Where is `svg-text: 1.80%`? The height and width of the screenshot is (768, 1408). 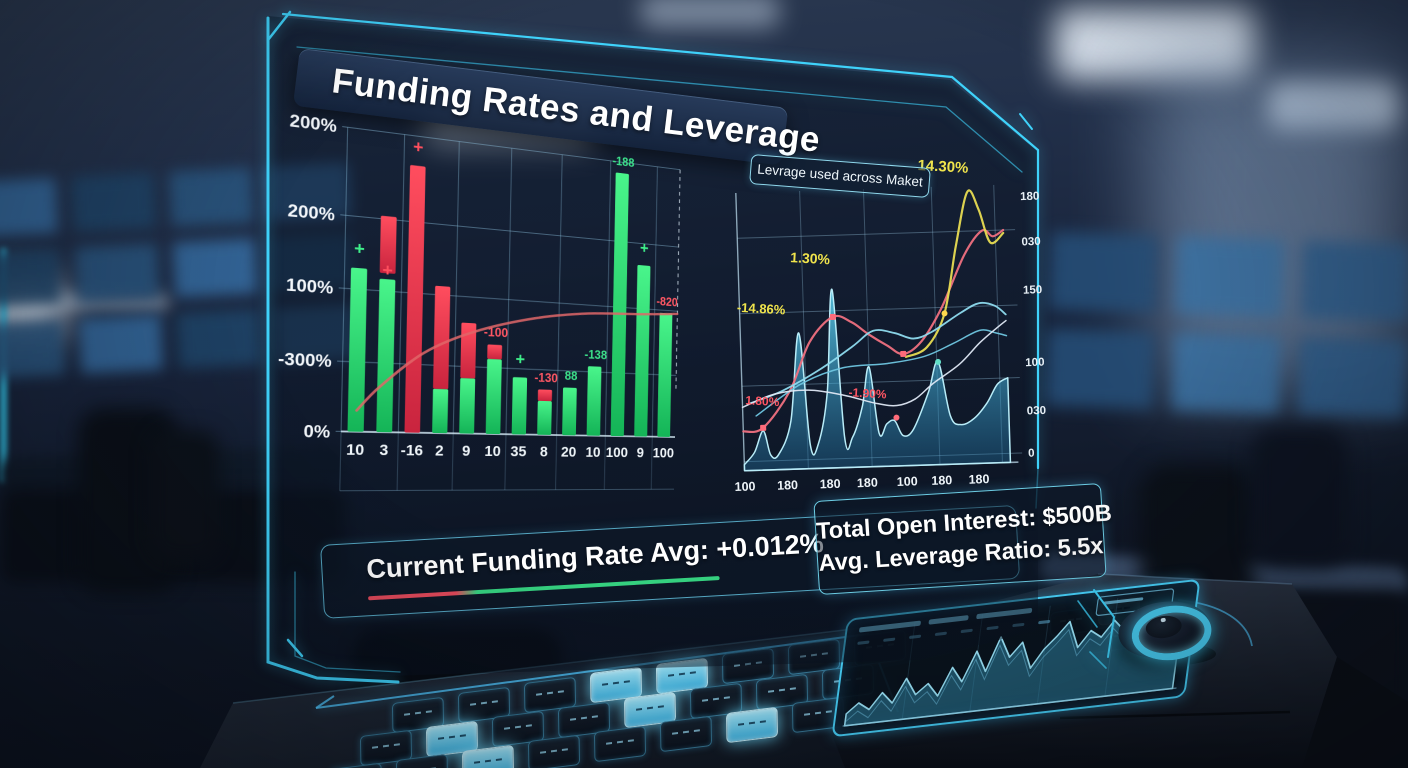
svg-text: 1.80% is located at coordinates (762, 401).